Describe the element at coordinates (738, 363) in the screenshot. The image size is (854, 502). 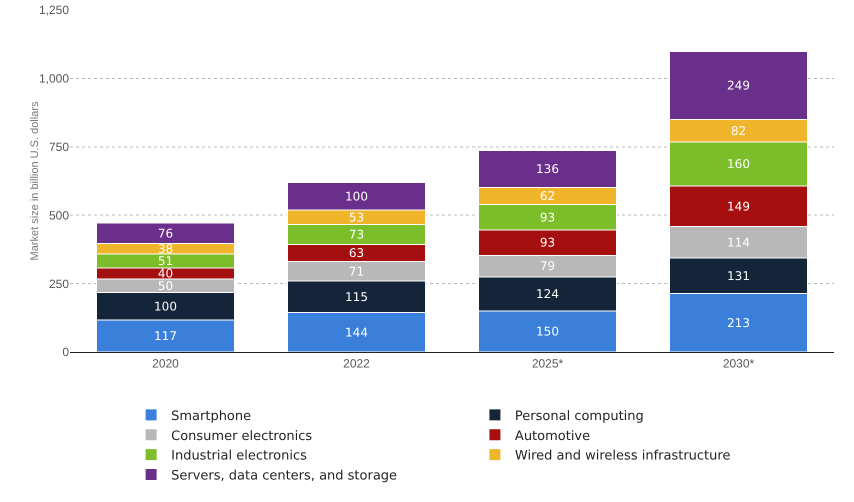
I see `x-tick-label: 2030*` at that location.